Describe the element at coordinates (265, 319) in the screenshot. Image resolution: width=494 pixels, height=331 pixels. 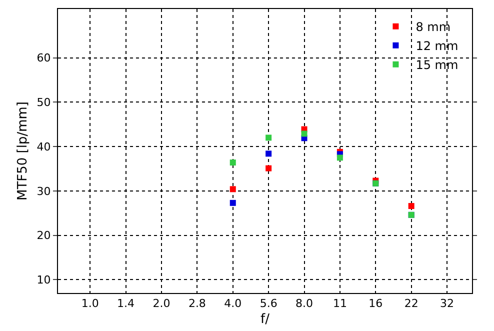
I see `x-axis-title: f/` at that location.